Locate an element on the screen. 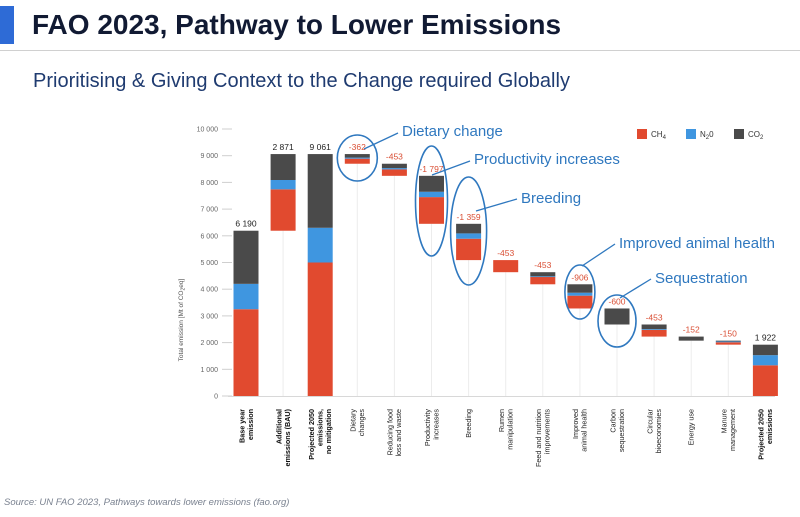 This screenshot has width=800, height=517. legend-label-ch4: CH4 is located at coordinates (659, 135).